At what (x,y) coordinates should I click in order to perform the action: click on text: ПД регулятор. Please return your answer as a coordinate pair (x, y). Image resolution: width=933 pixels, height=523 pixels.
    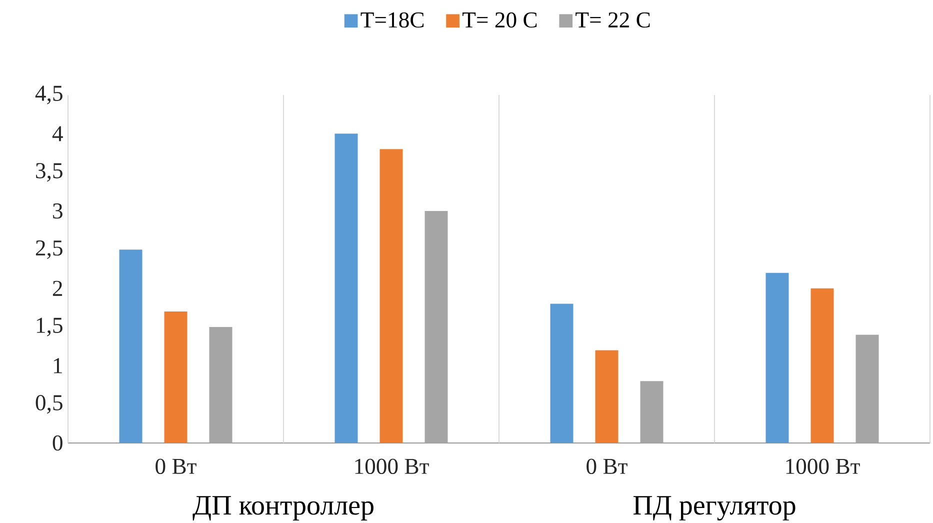
    Looking at the image, I should click on (714, 508).